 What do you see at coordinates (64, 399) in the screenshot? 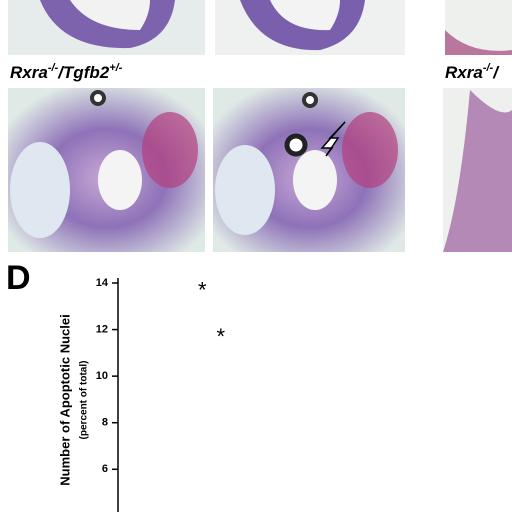
I see `y-axis-label: Number of Apoptotic Nuclei` at bounding box center [64, 399].